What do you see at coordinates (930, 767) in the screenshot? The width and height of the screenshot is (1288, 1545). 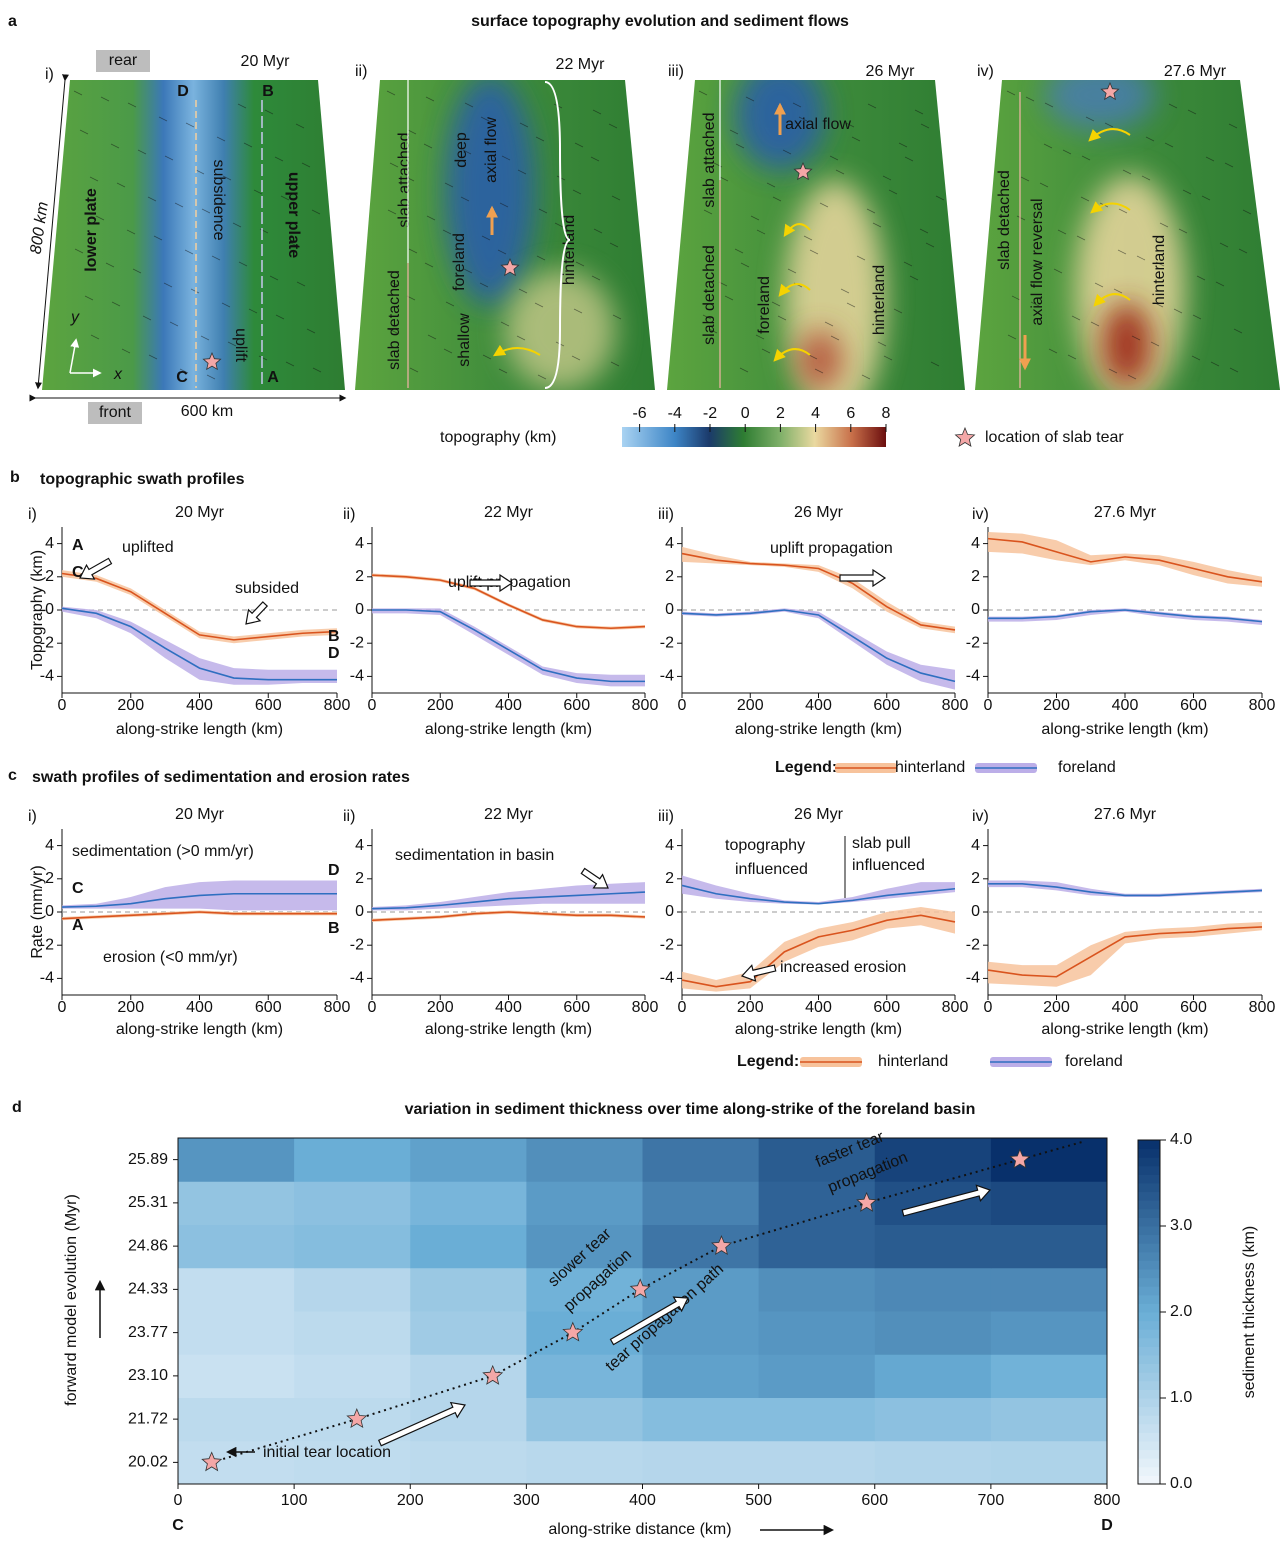 I see `legend-label: hinterland` at bounding box center [930, 767].